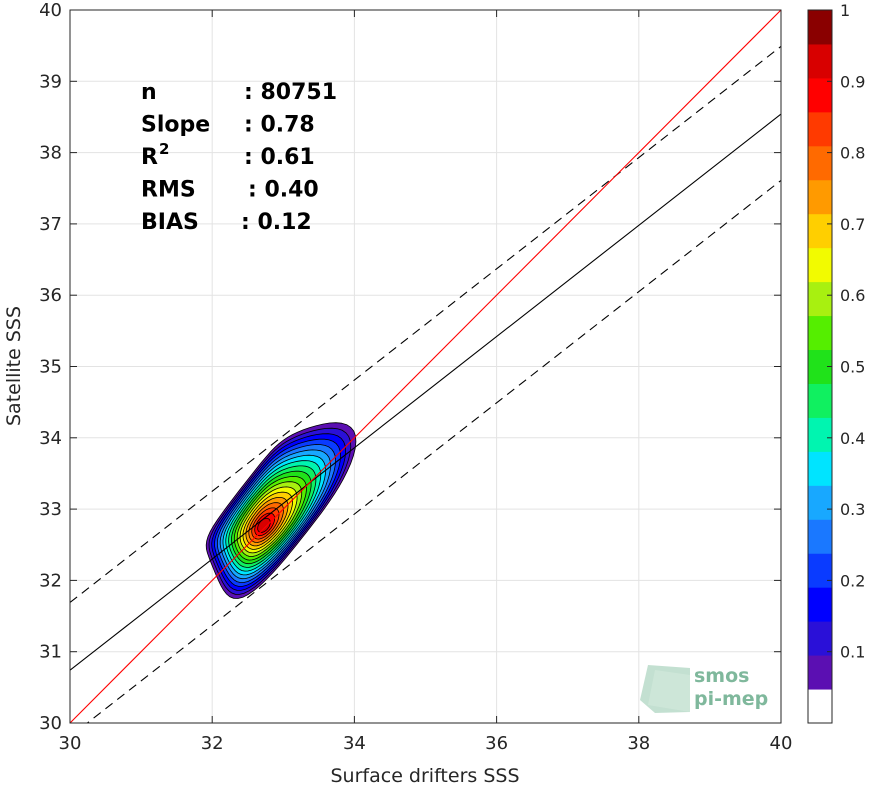  What do you see at coordinates (50, 81) in the screenshot?
I see `y-tick-label: 39` at bounding box center [50, 81].